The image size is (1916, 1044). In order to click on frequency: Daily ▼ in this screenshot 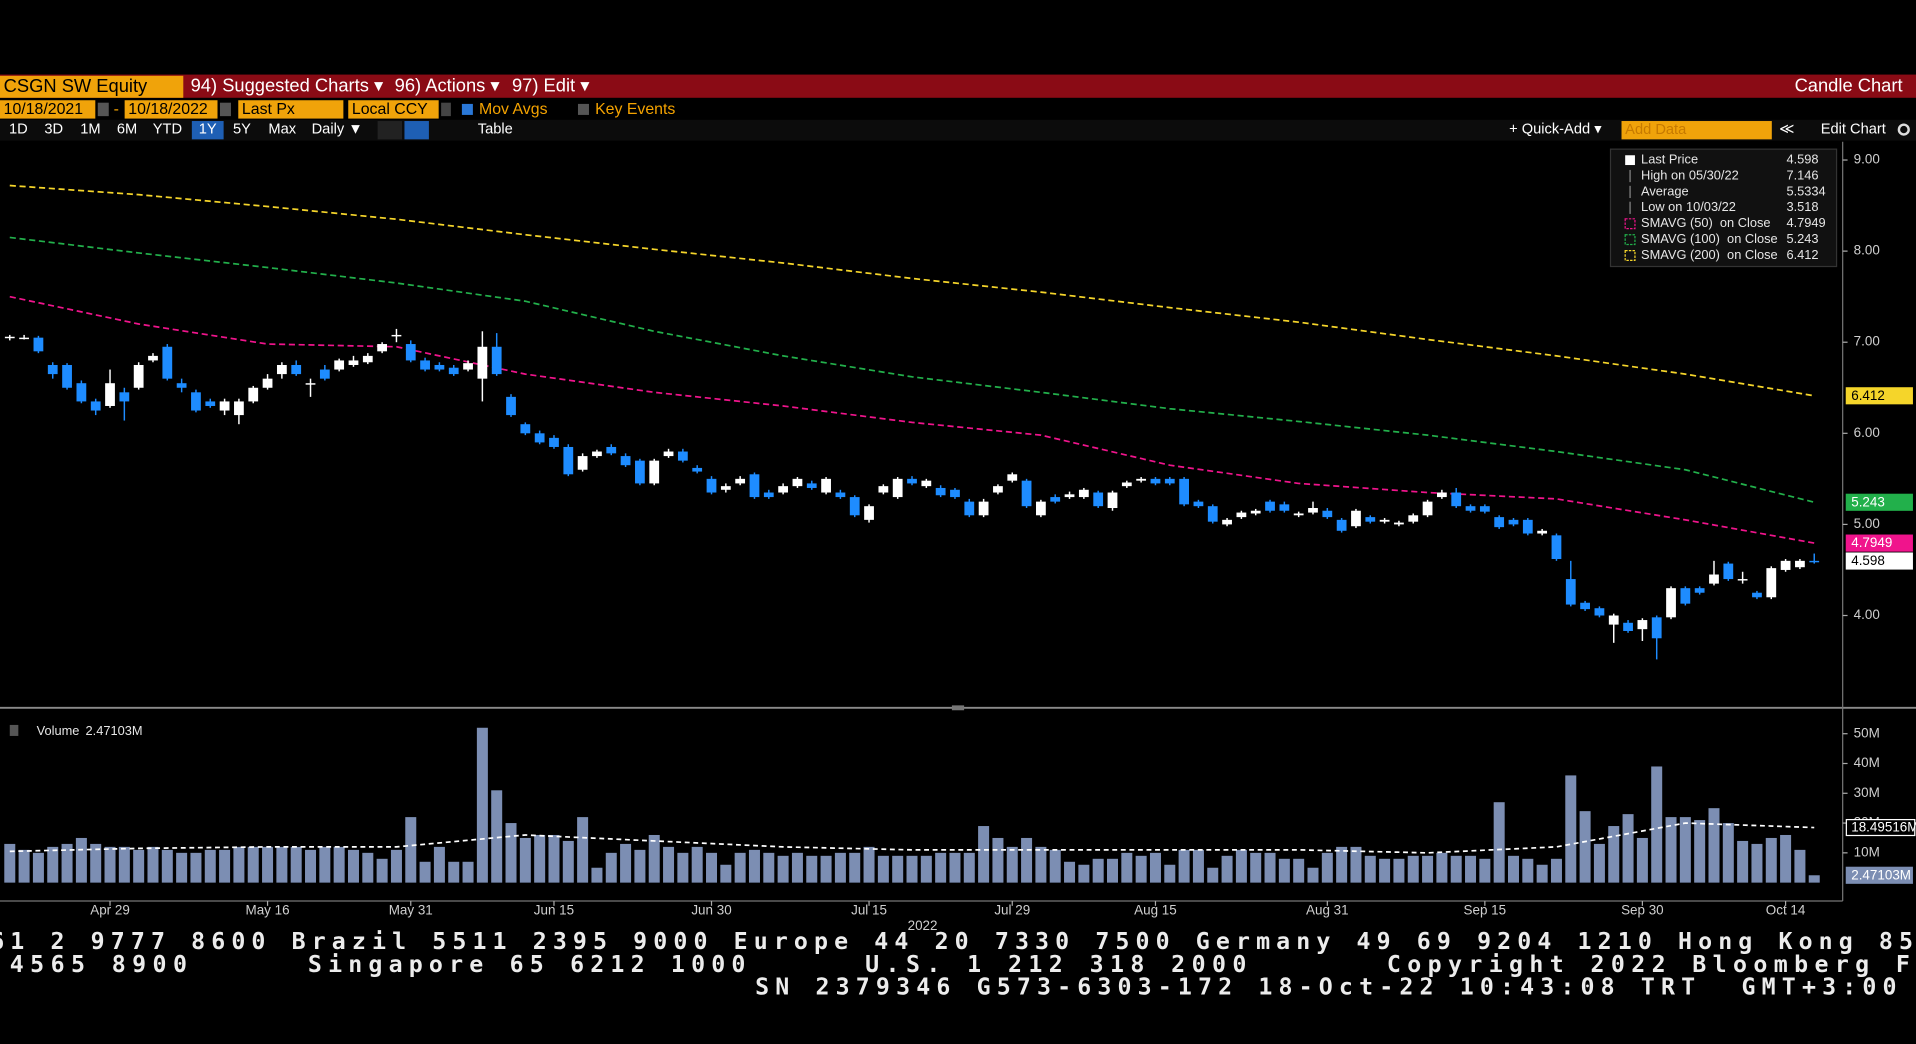, I will do `click(337, 129)`.